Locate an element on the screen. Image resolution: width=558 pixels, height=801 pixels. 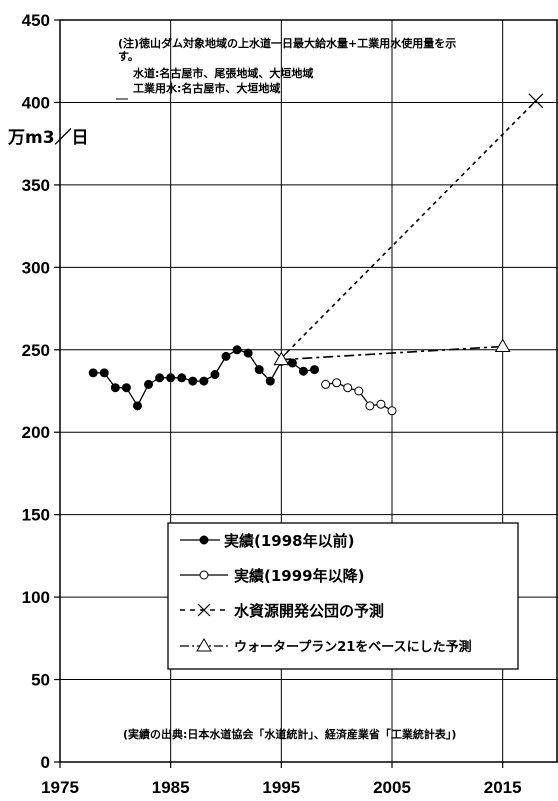
y-tick-label: 450 is located at coordinates (36, 20).